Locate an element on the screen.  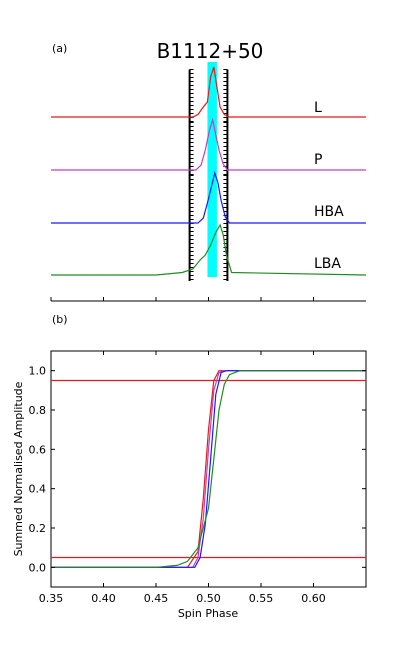
boundary-markers is located at coordinates (208, 175).